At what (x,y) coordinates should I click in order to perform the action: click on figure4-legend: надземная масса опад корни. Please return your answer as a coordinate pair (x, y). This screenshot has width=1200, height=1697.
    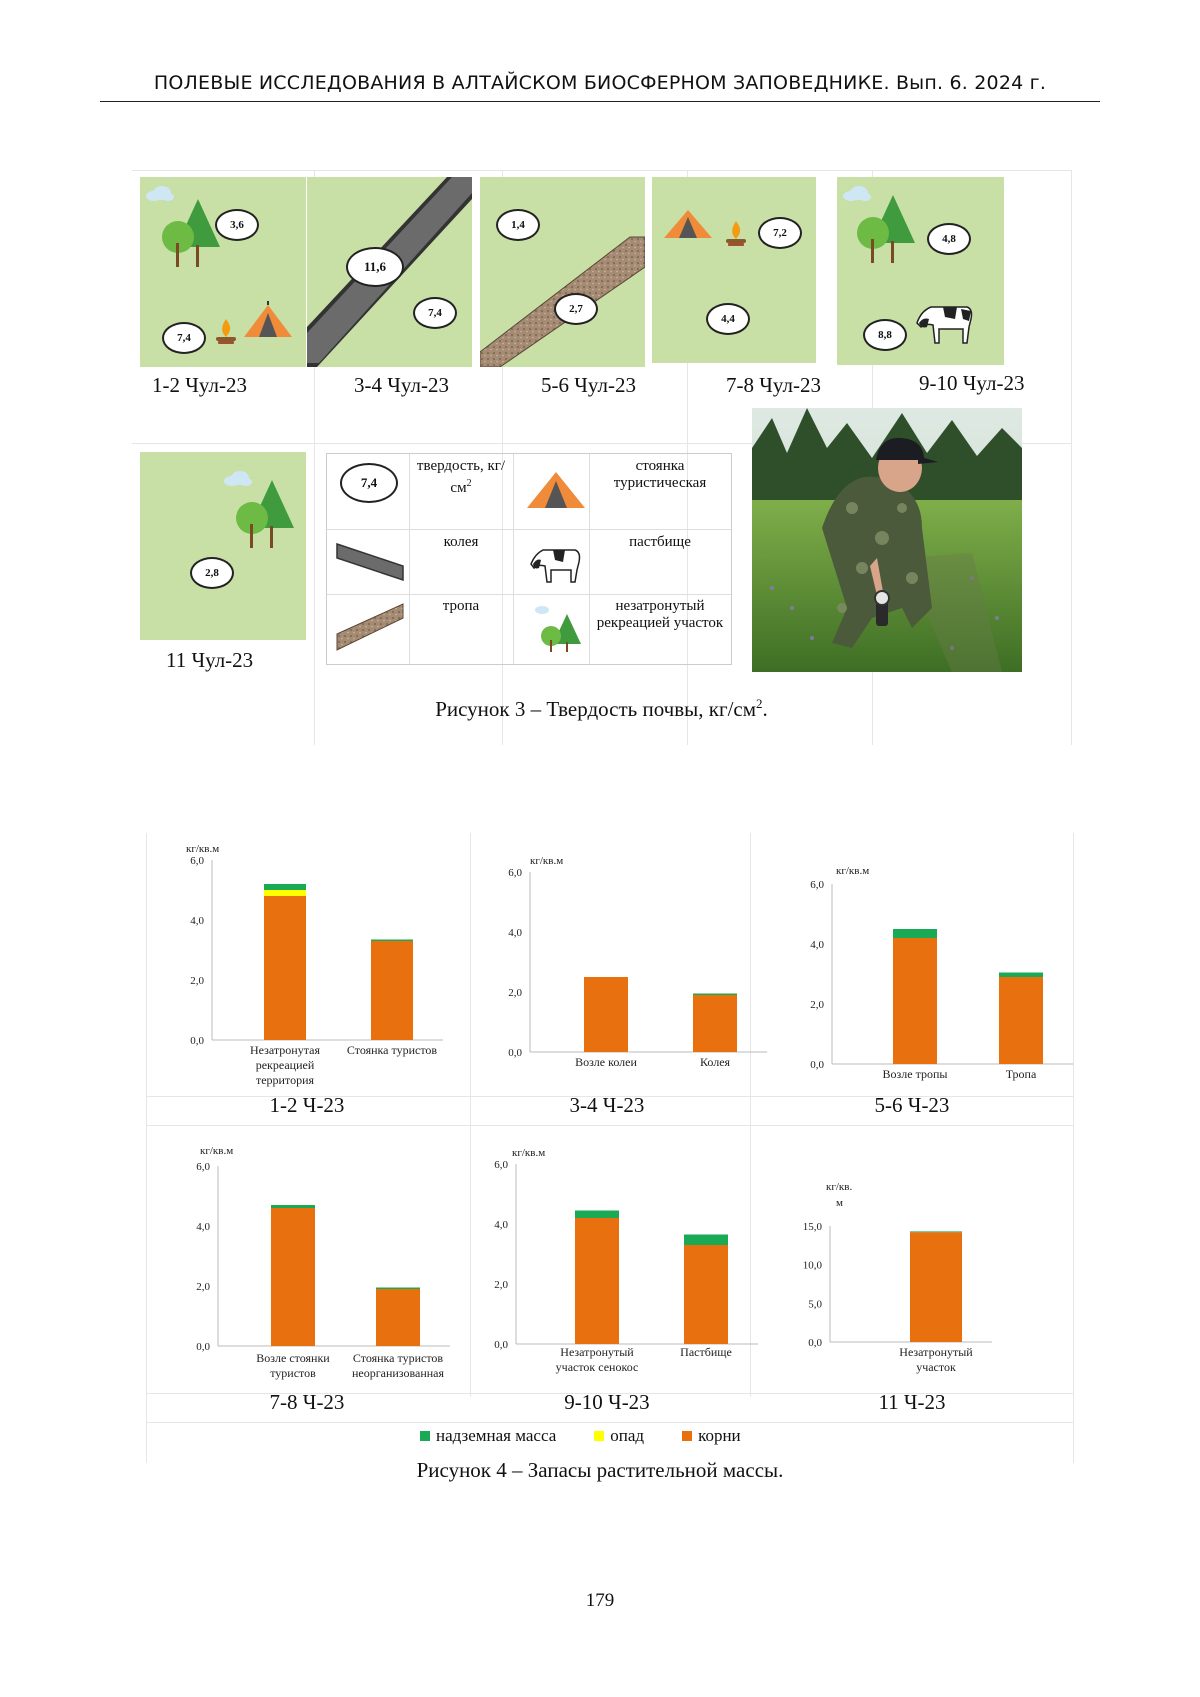
    Looking at the image, I should click on (580, 1436).